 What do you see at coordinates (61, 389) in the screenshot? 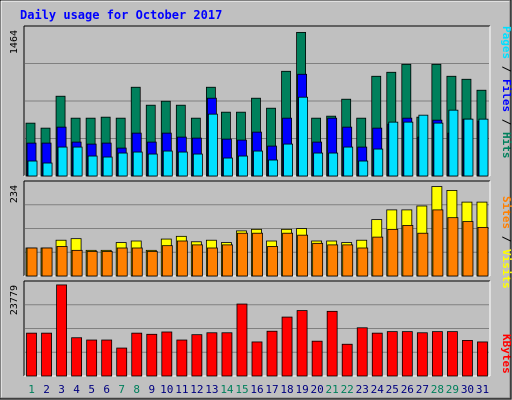
I see `day-label-3: 3` at bounding box center [61, 389].